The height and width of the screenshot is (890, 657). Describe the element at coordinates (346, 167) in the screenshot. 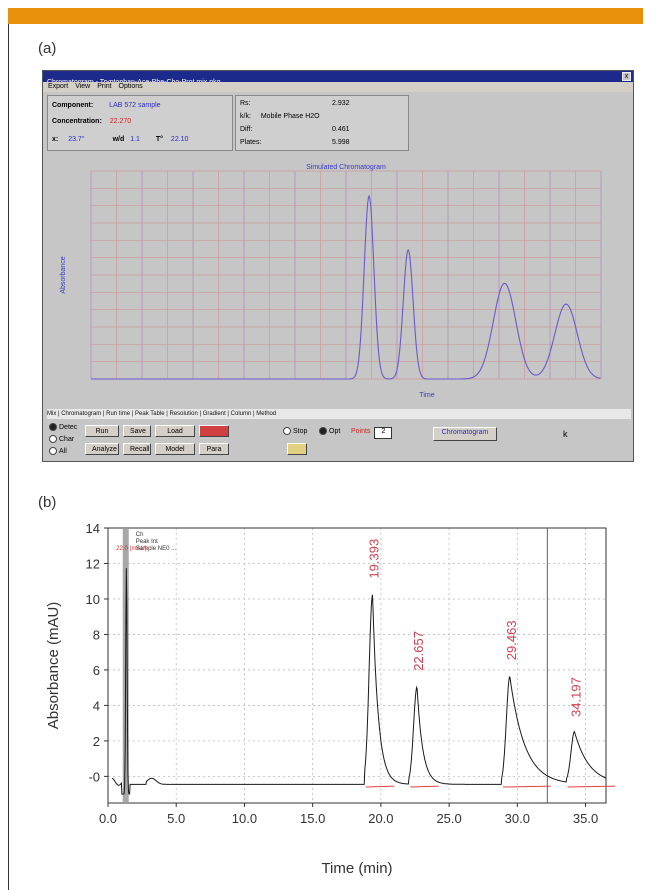

I see `plot-title: Simulated Chromatogram` at that location.